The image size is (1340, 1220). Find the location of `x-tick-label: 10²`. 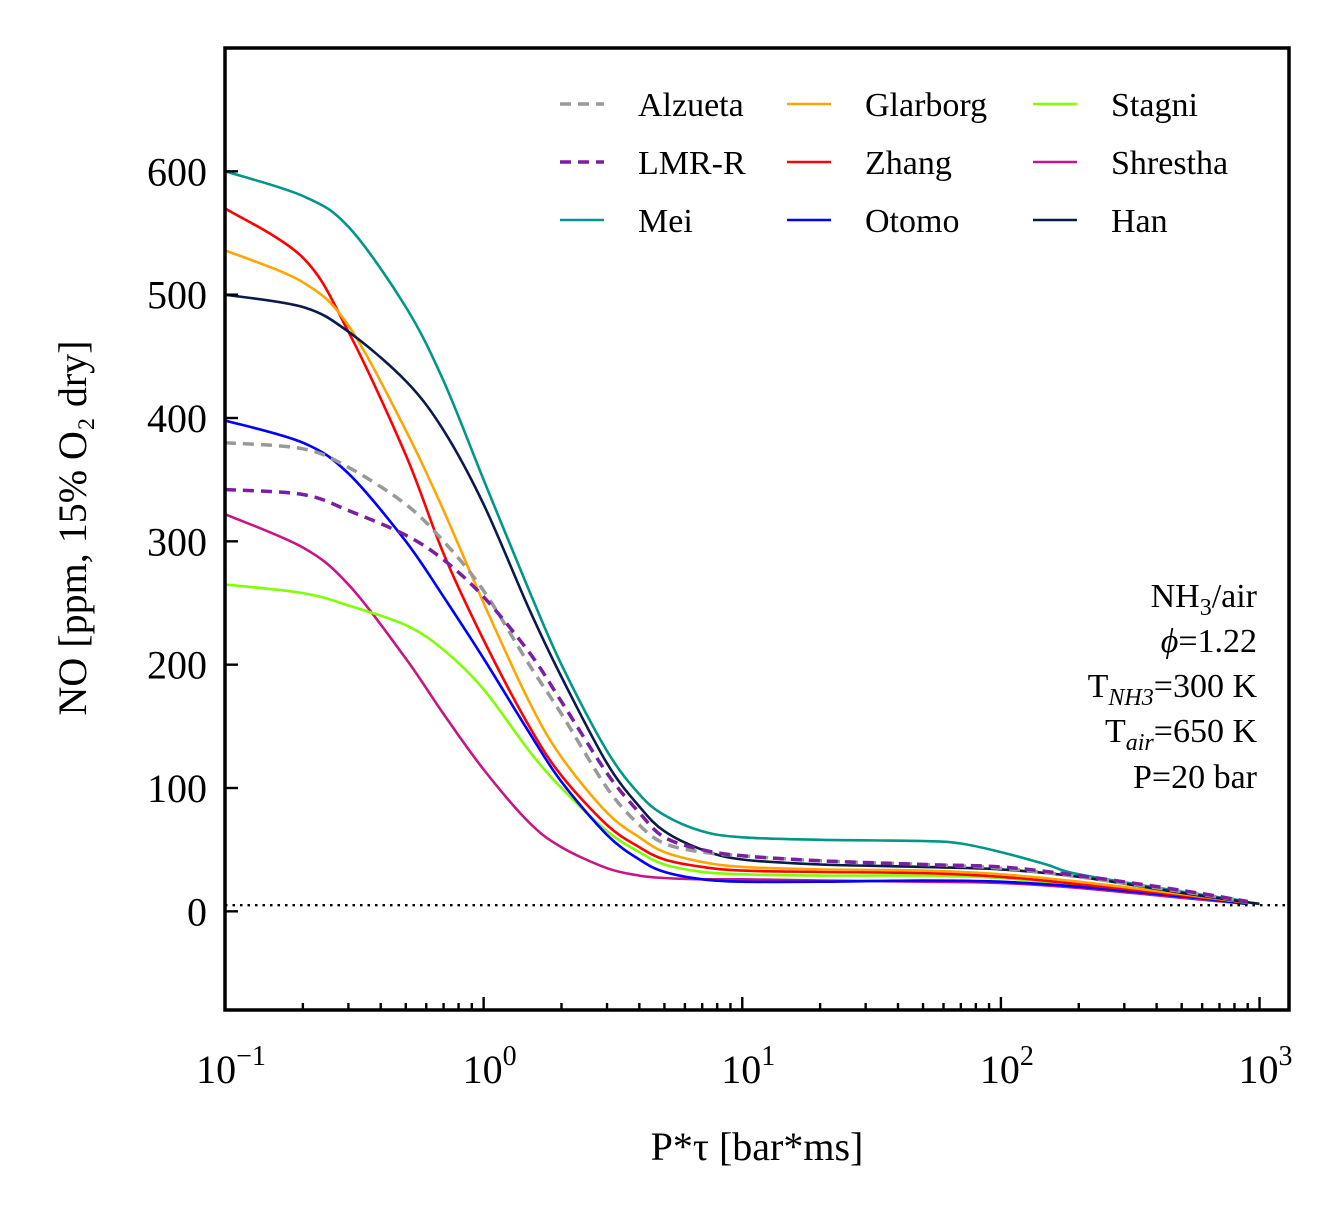

x-tick-label: 10² is located at coordinates (1007, 1066).